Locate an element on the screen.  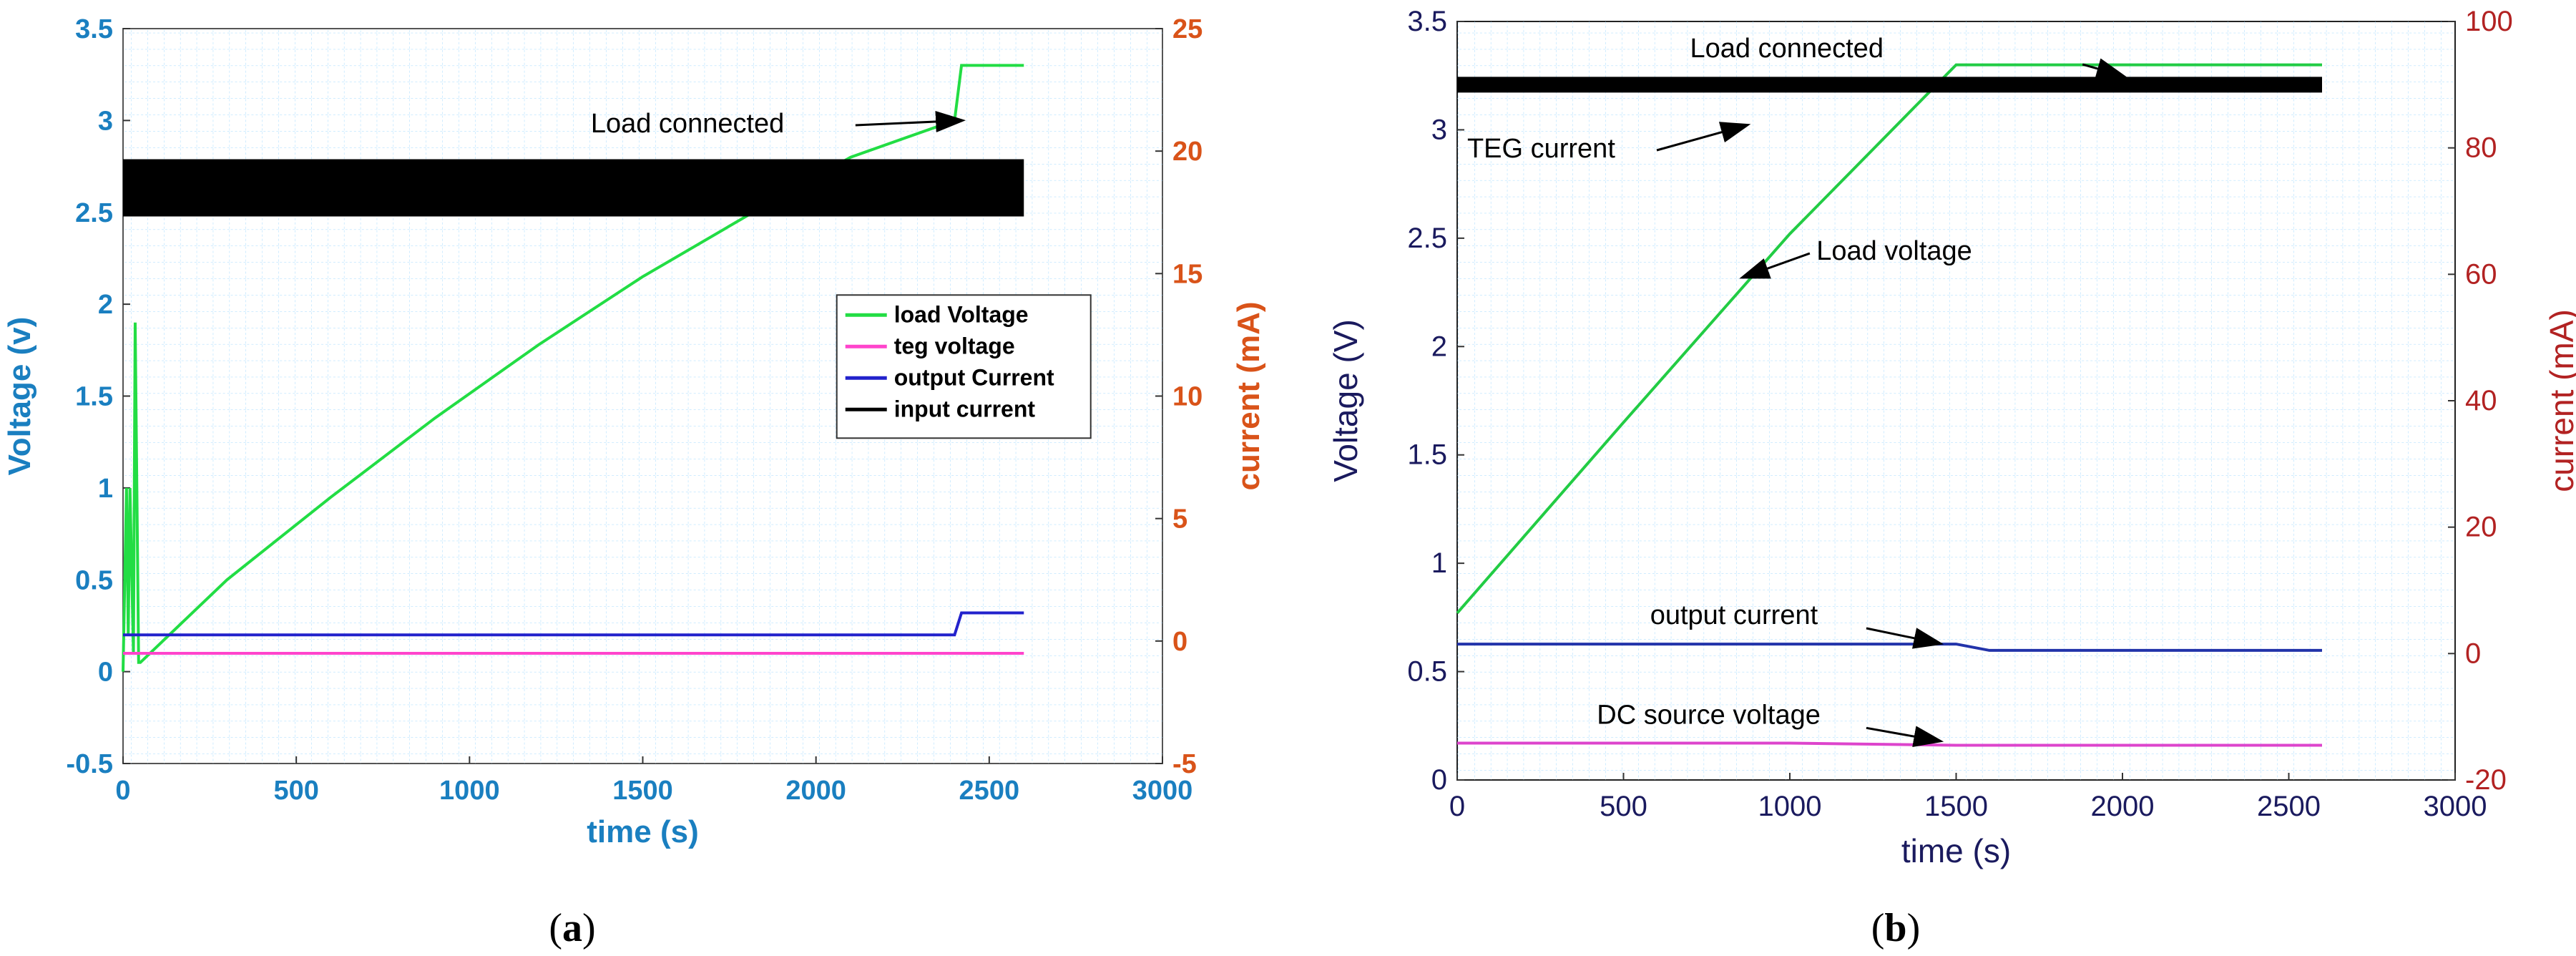
chart-b-y-axis-label: Voltage (V) is located at coordinates (1345, 401).